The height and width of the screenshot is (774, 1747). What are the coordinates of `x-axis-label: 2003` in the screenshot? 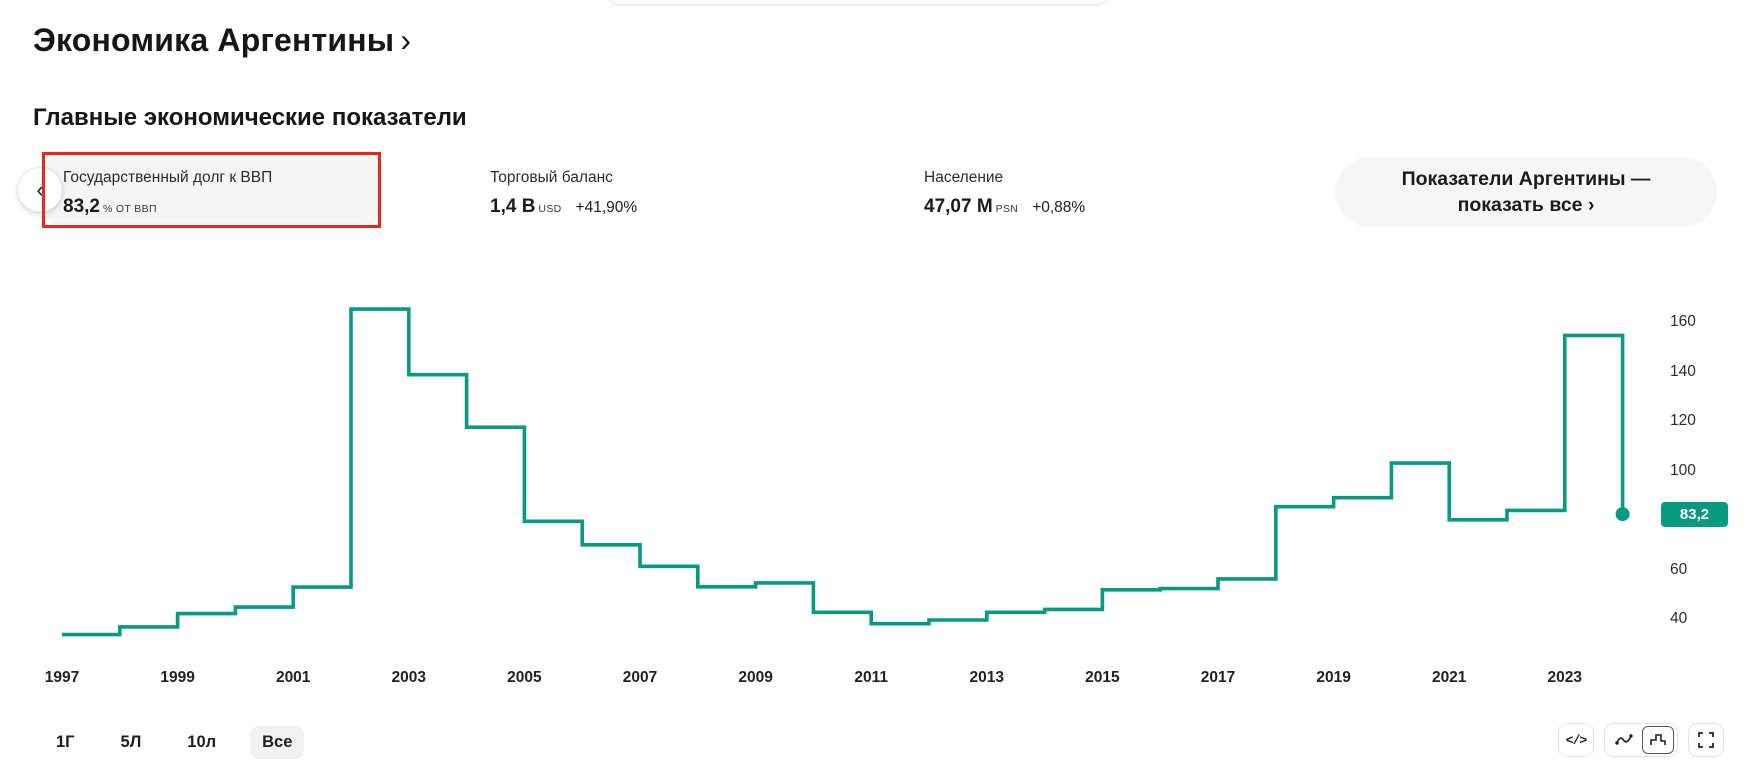 It's located at (409, 677).